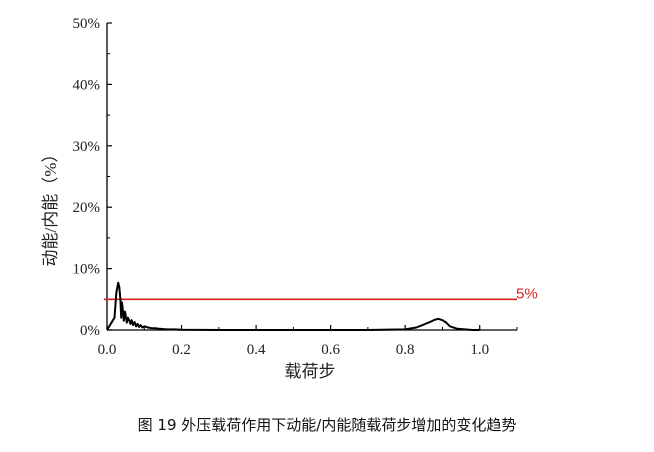 The image size is (654, 452). What do you see at coordinates (327, 425) in the screenshot?
I see `figure-caption: 图 19 外压载荷作用下动能/内能随载荷步增加的变化趋势` at bounding box center [327, 425].